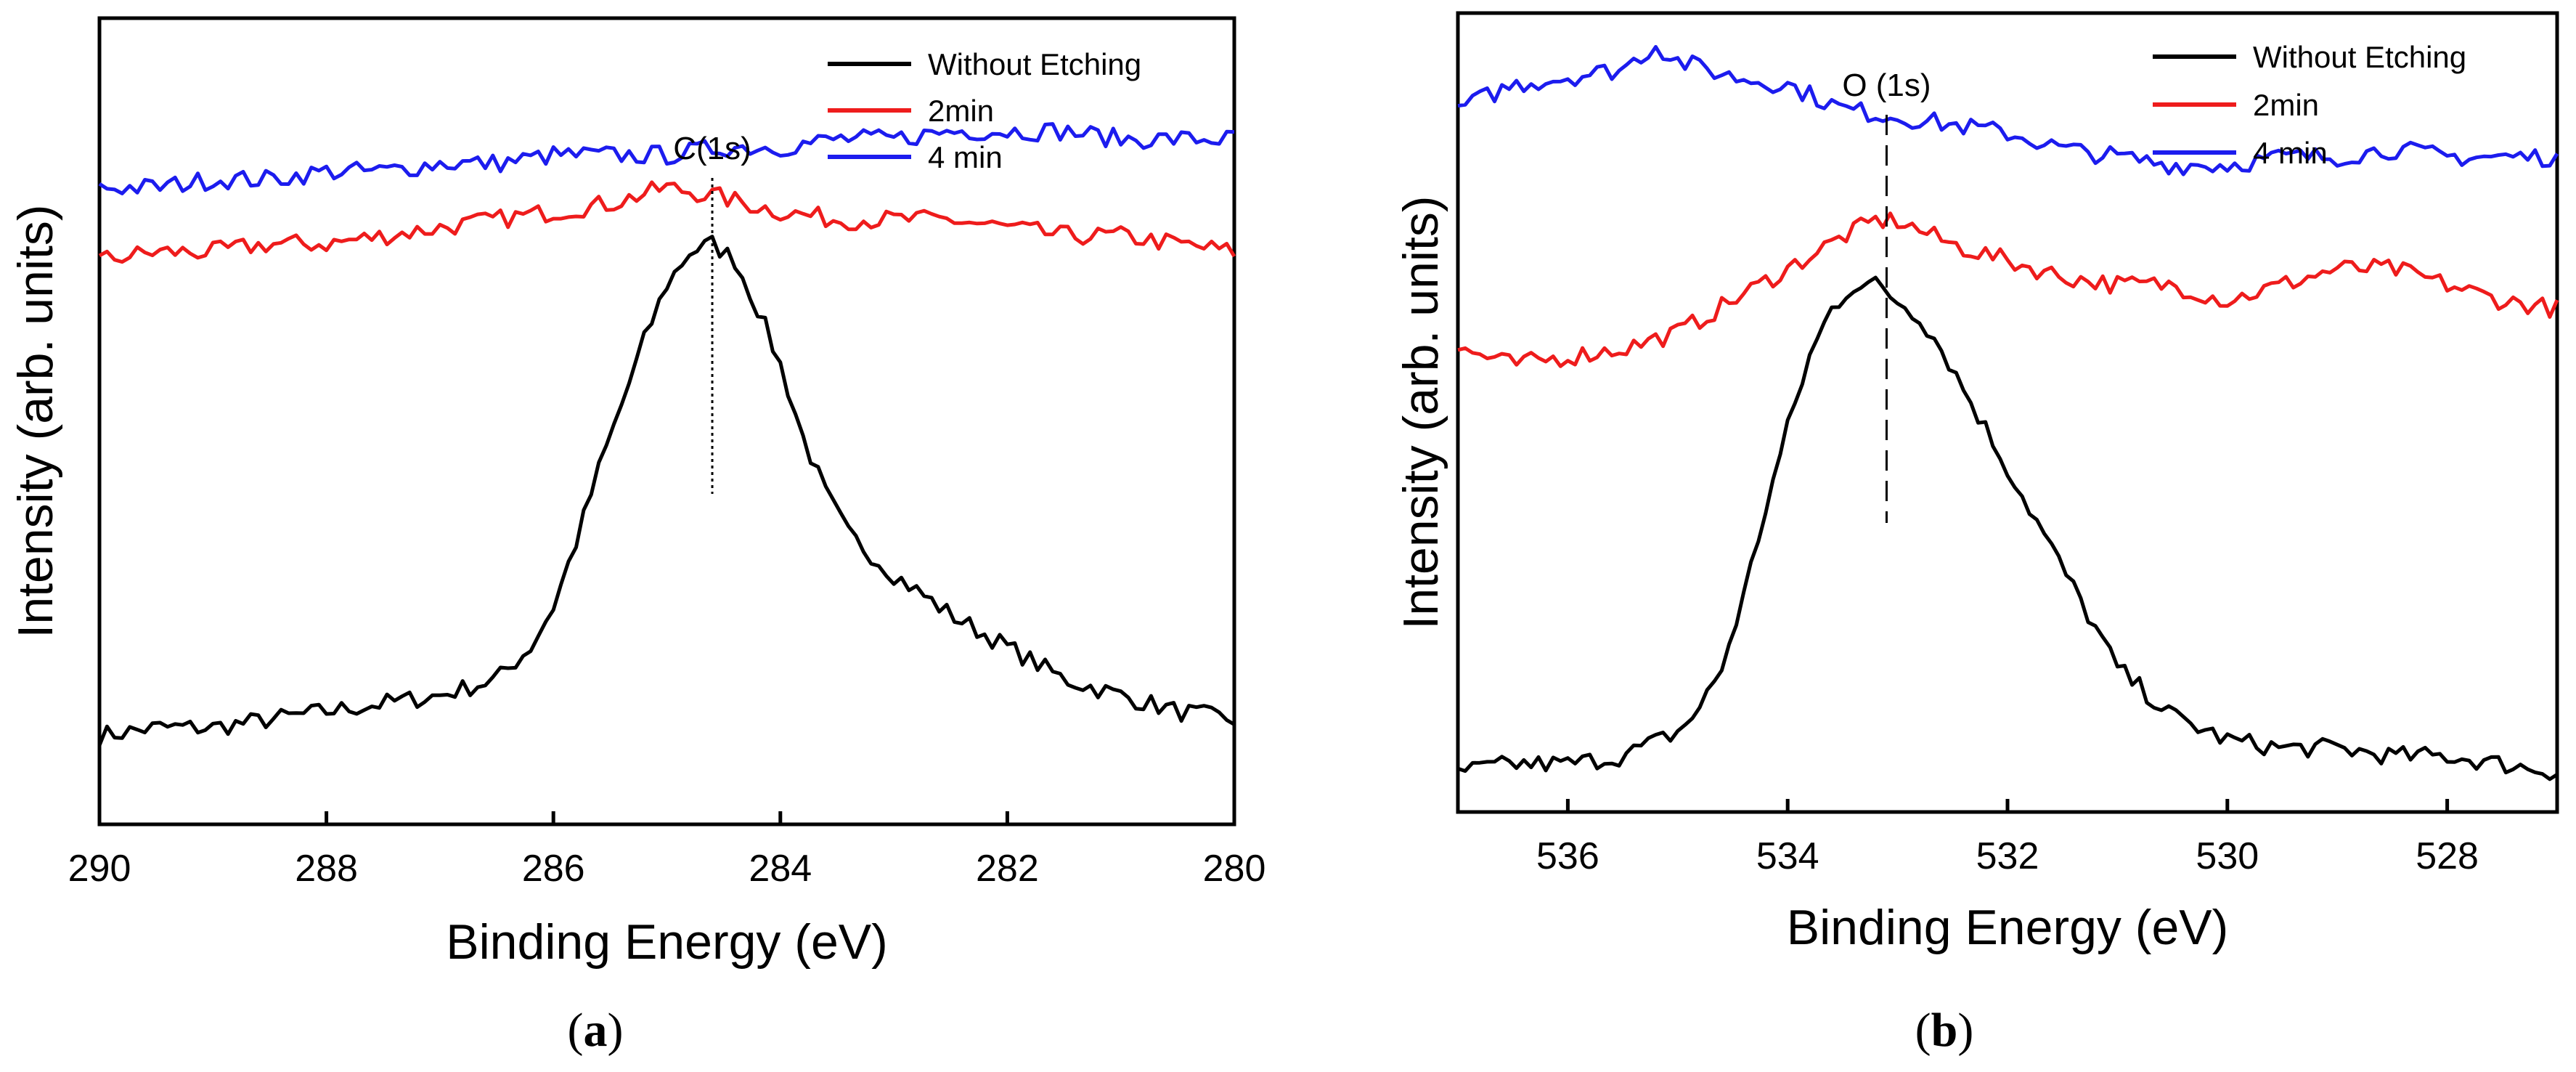 This screenshot has width=2576, height=1072. What do you see at coordinates (1034, 64) in the screenshot?
I see `panel-a-legend-label-1: Without Etching` at bounding box center [1034, 64].